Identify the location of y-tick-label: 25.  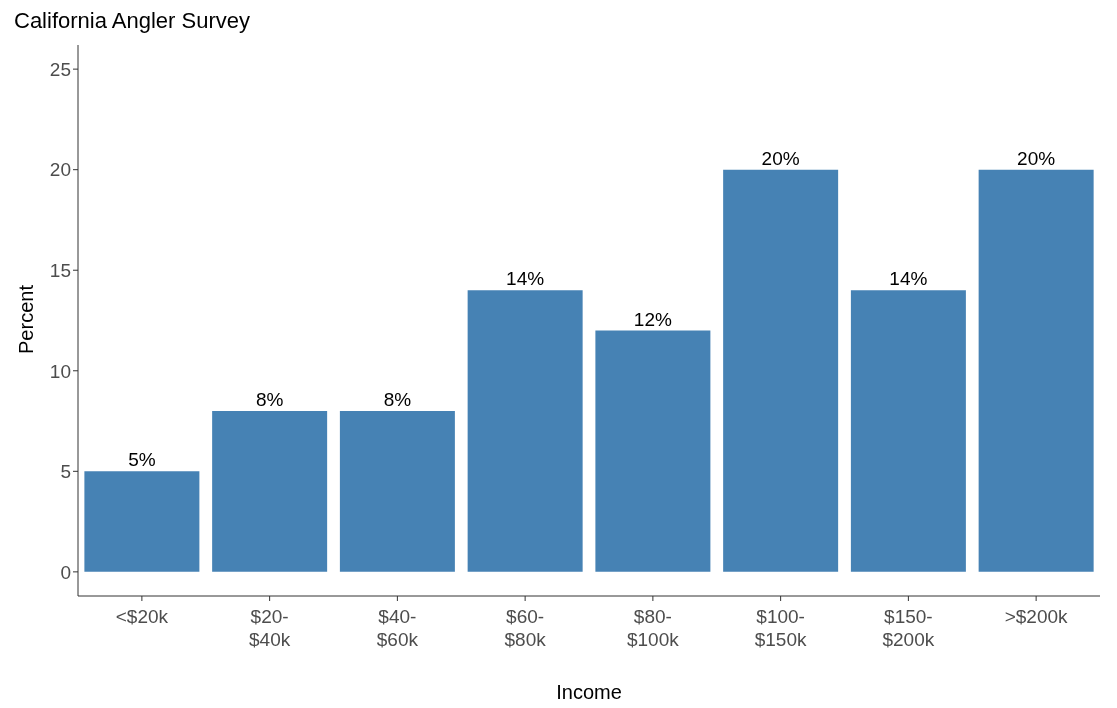
(60, 69).